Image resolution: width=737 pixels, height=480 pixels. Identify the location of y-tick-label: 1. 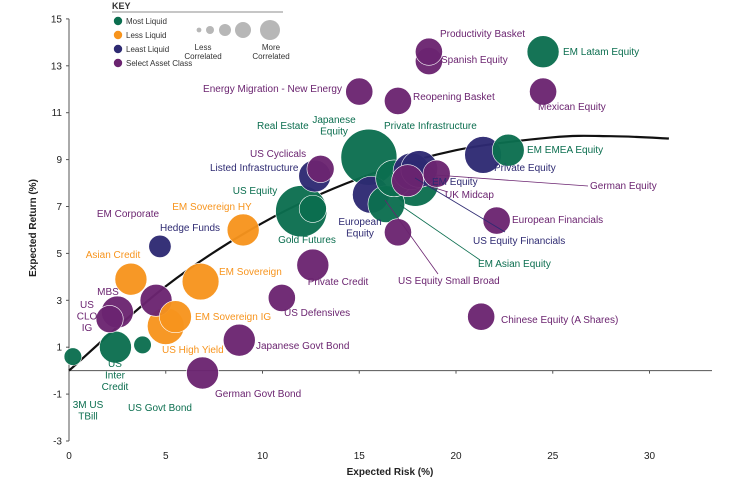
(59, 348).